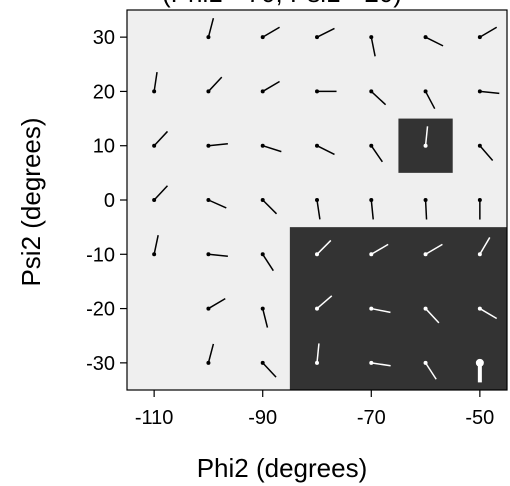 The image size is (510, 486). Describe the element at coordinates (100, 255) in the screenshot. I see `y-tick-label: -10` at that location.